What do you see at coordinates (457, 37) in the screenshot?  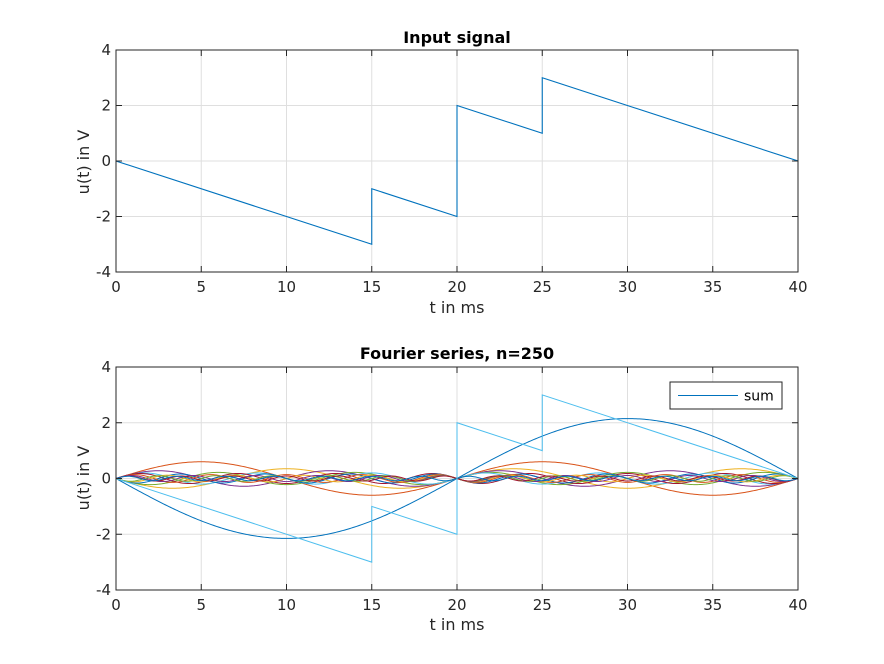 I see `chart-title: Input signal` at bounding box center [457, 37].